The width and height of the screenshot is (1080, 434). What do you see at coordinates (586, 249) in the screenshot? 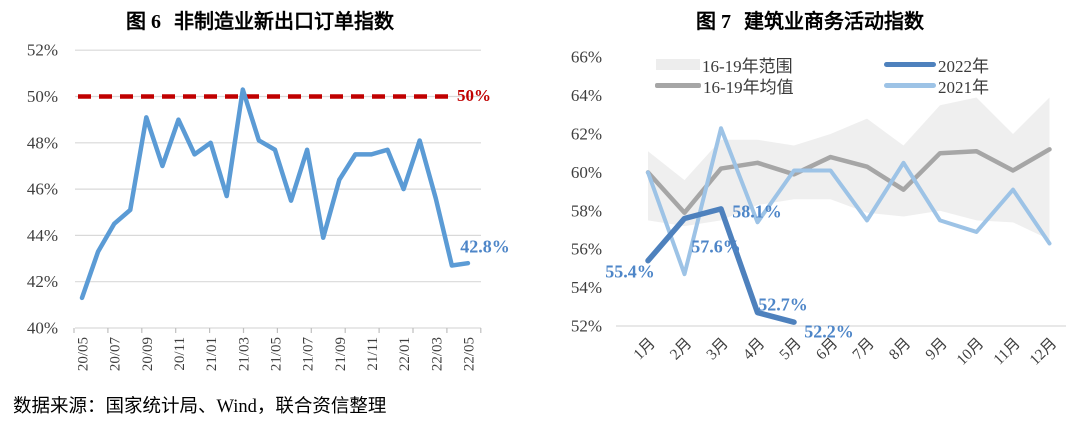
I see `y-tick-label: 56%` at bounding box center [586, 249].